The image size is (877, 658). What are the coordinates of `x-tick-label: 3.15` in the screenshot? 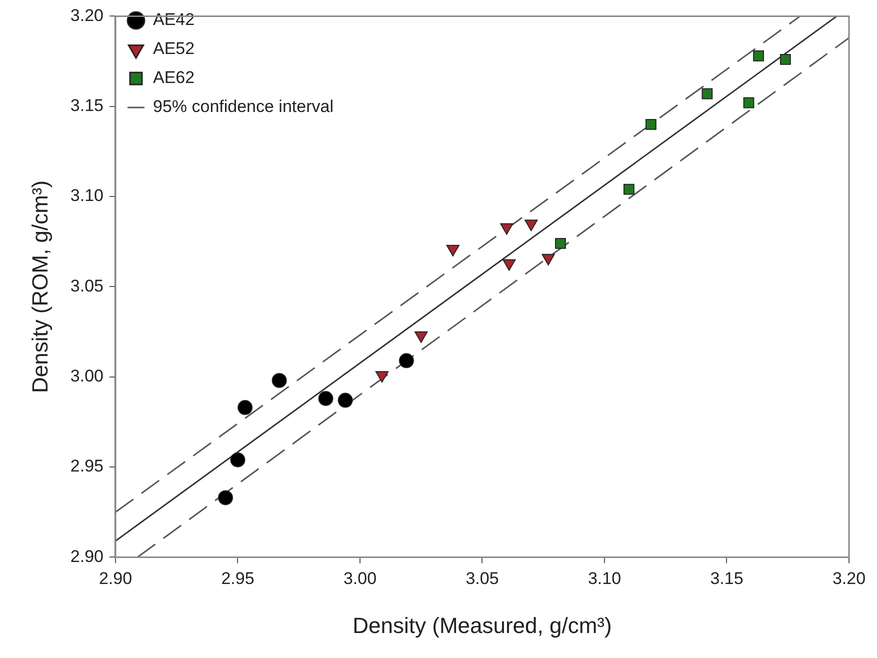 It's located at (727, 578).